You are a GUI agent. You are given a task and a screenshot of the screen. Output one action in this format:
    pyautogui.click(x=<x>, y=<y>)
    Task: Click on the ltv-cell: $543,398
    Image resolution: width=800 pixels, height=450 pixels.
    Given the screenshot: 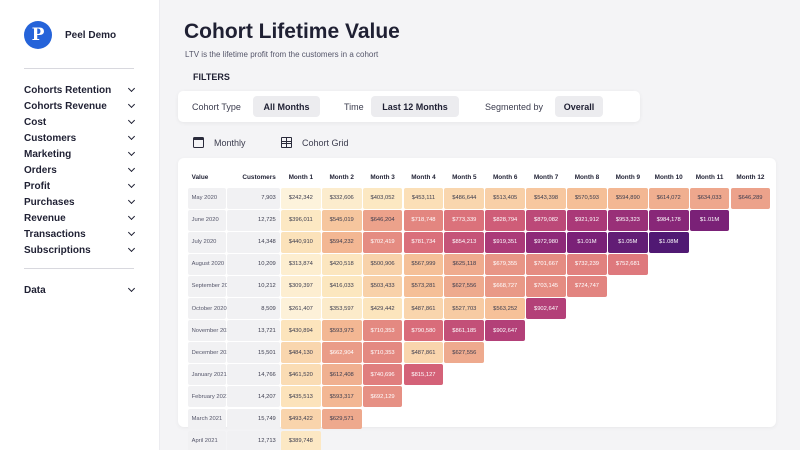 What is the action you would take?
    pyautogui.click(x=546, y=198)
    